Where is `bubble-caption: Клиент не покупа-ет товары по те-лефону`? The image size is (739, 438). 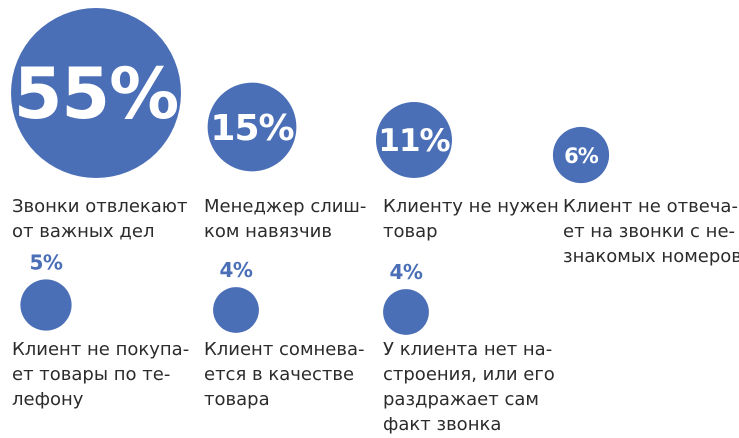 bubble-caption: Клиент не покупа-ет товары по те-лефону is located at coordinates (100, 374).